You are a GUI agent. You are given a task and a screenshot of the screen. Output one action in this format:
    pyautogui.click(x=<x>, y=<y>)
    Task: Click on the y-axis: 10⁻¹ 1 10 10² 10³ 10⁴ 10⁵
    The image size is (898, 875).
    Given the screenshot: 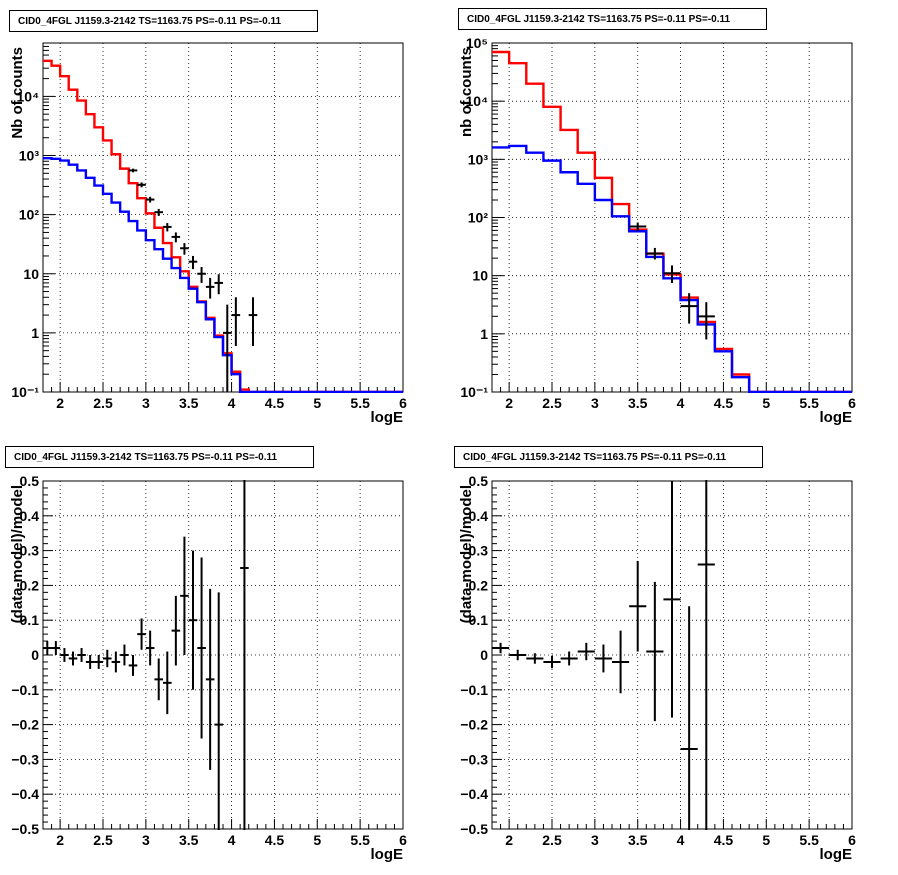 What is the action you would take?
    pyautogui.click(x=482, y=217)
    